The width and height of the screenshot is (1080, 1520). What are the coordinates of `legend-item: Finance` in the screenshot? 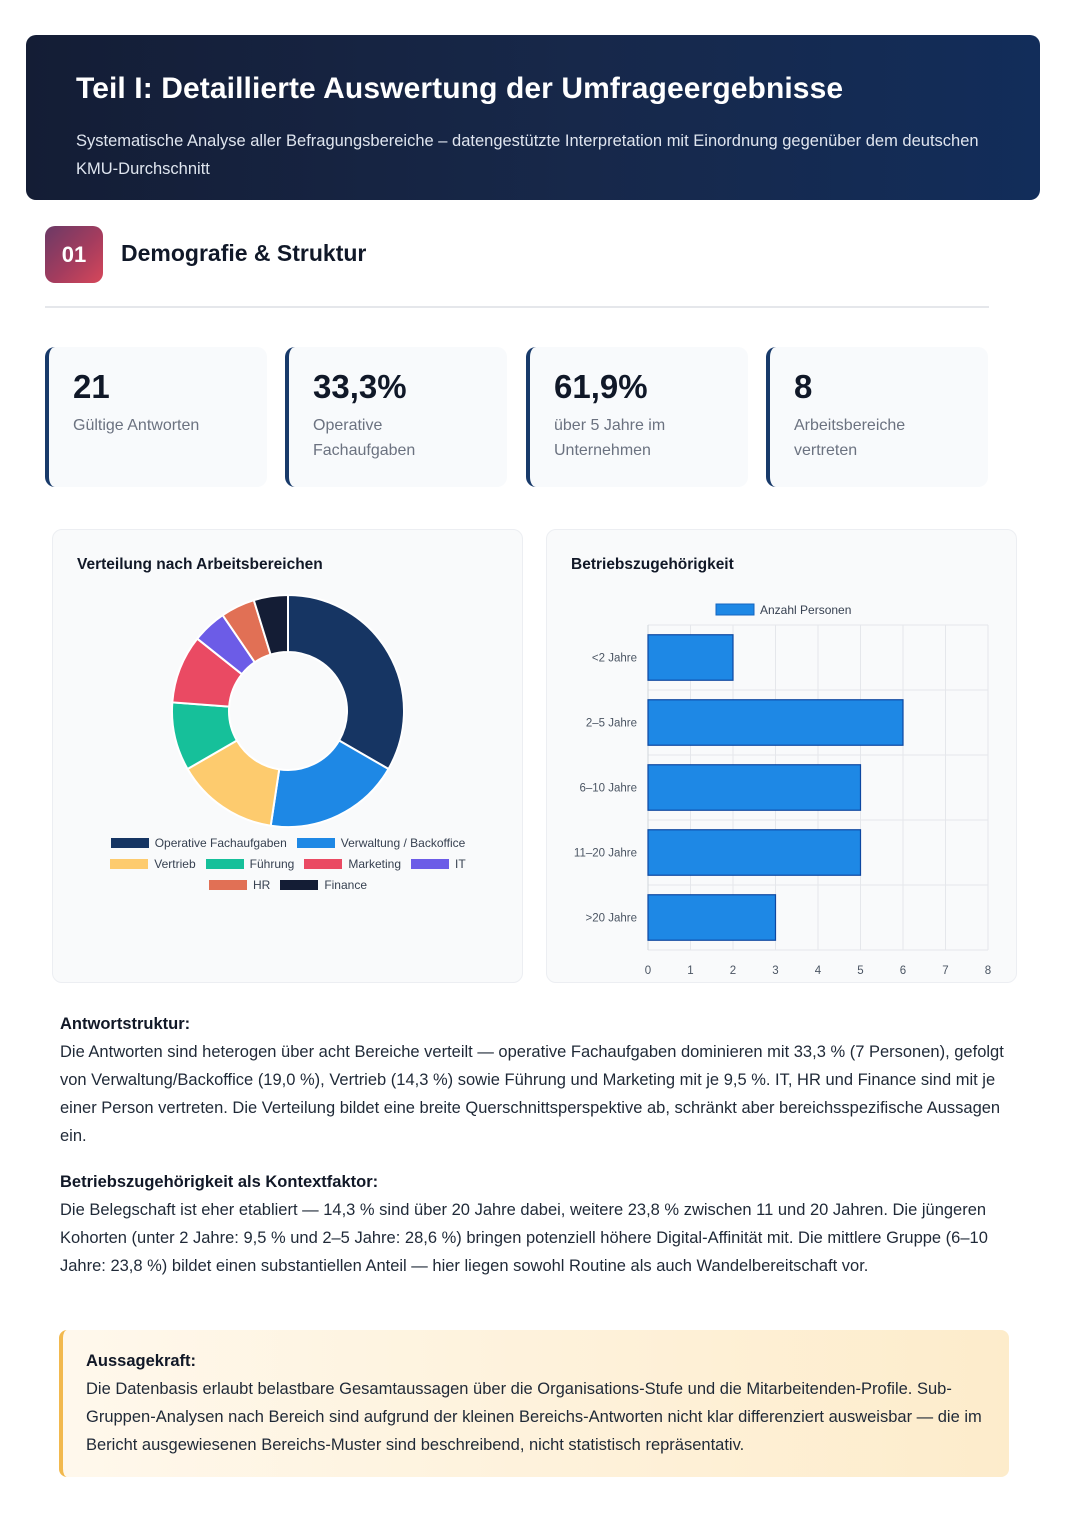 It's located at (323, 885).